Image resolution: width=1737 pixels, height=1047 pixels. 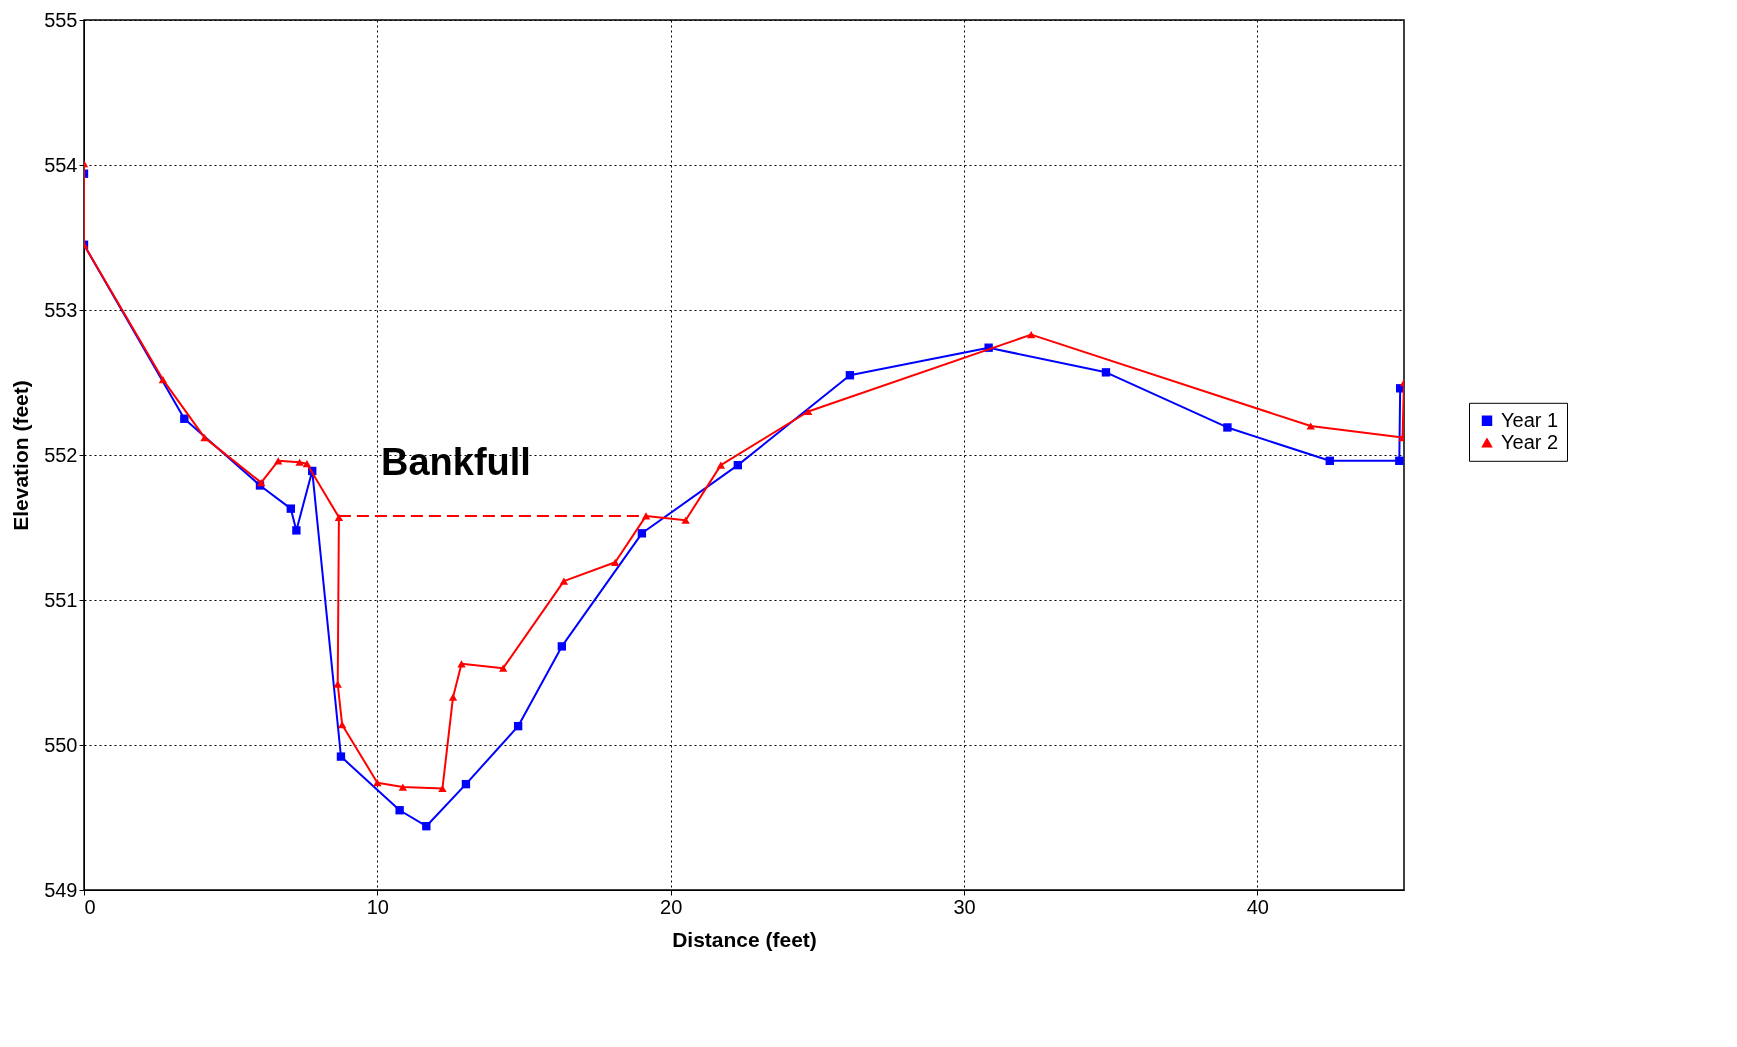 I want to click on y-tick-label: 554, so click(x=61, y=164).